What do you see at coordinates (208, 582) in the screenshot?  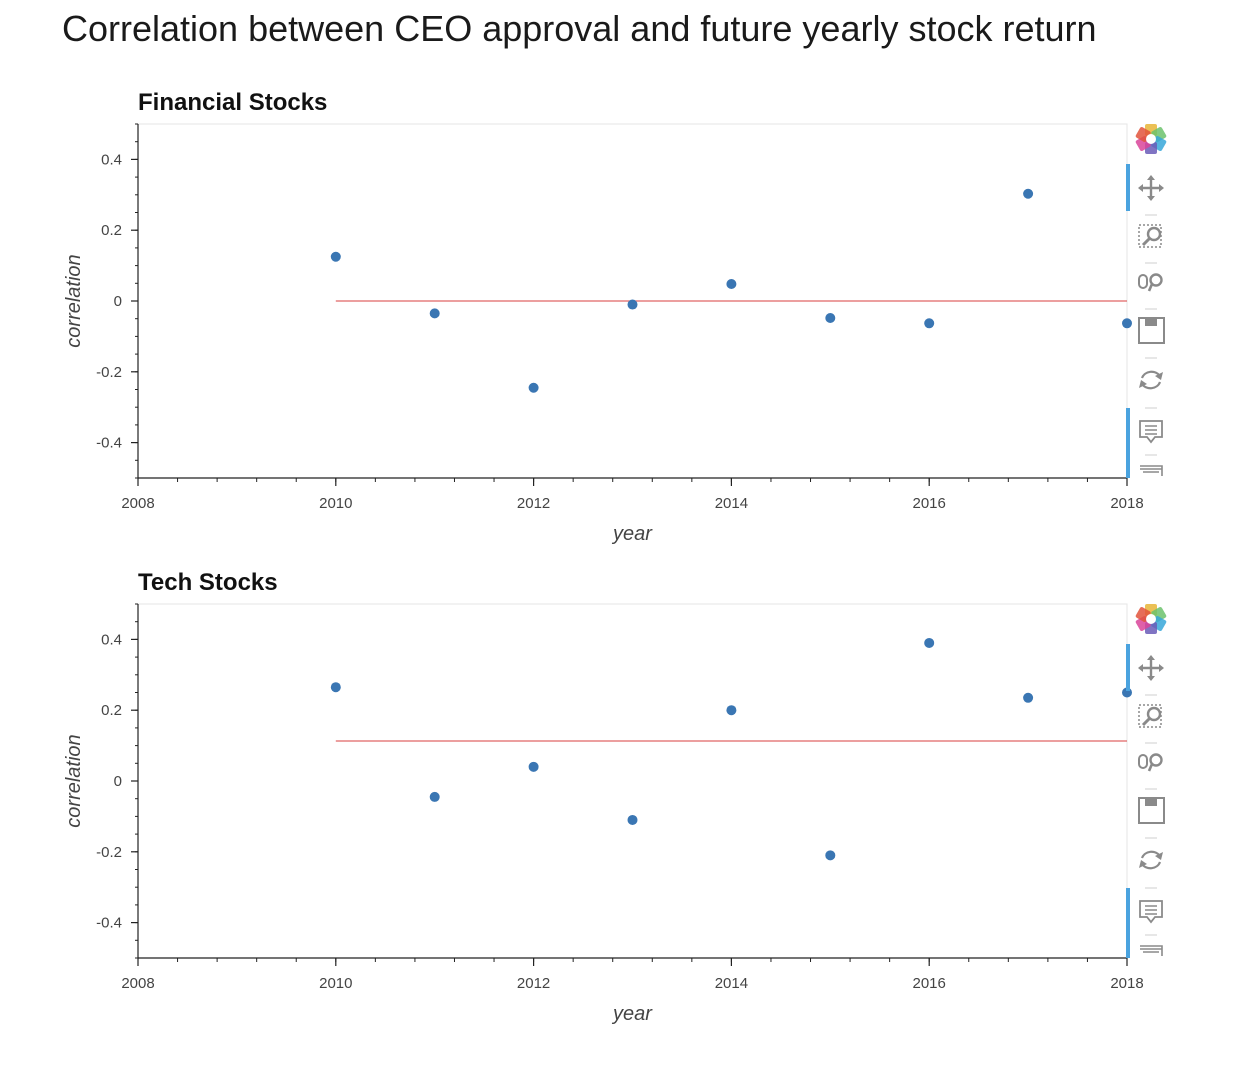 I see `chart-title: Tech Stocks` at bounding box center [208, 582].